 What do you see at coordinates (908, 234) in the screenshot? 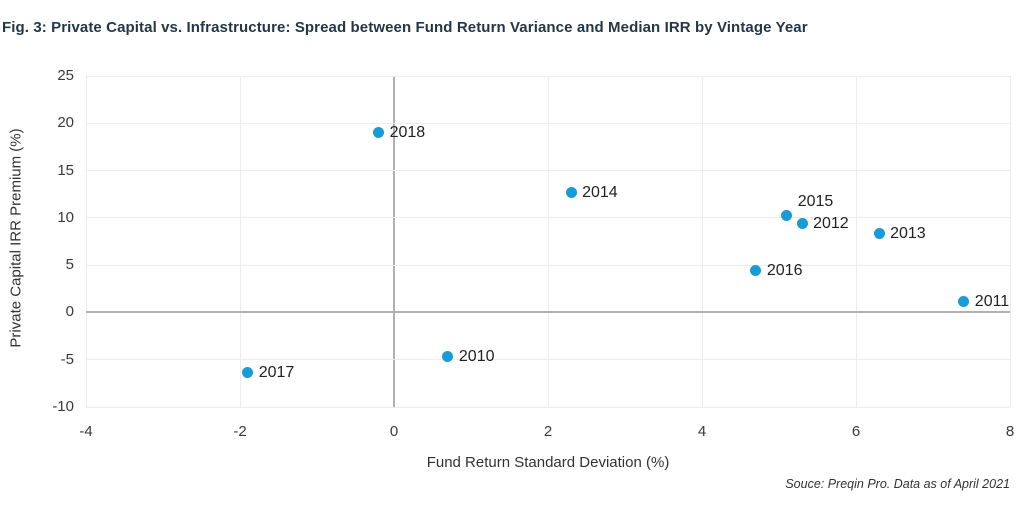
I see `data-point-label-2013: 2013` at bounding box center [908, 234].